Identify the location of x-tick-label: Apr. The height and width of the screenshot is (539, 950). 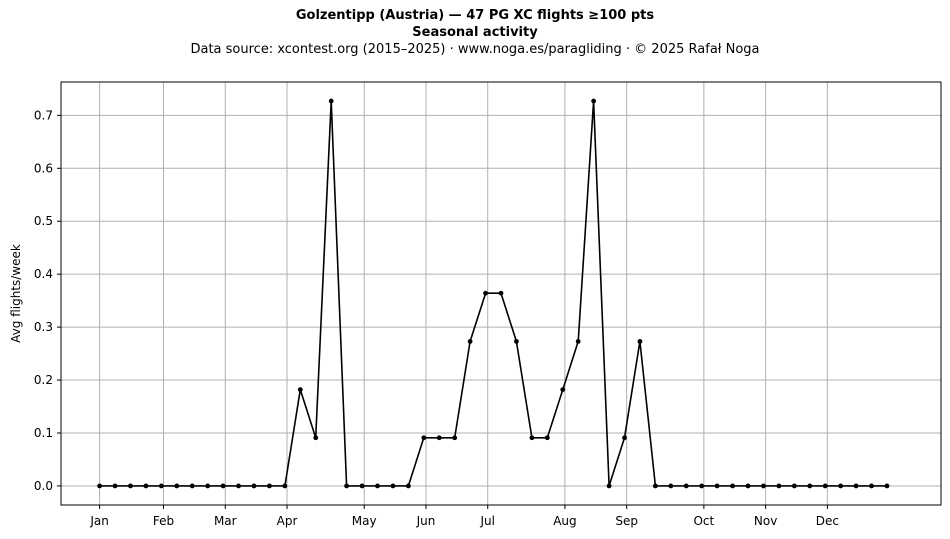
(287, 521).